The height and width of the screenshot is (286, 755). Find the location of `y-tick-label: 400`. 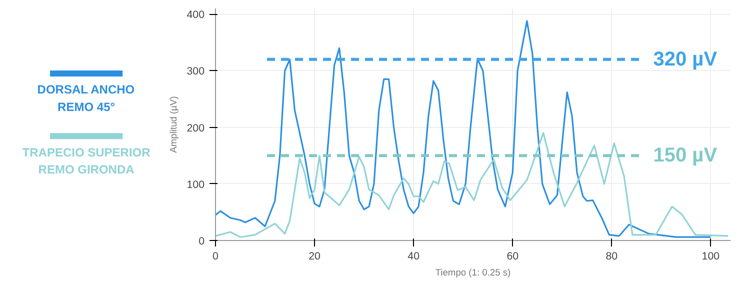

y-tick-label: 400 is located at coordinates (195, 15).